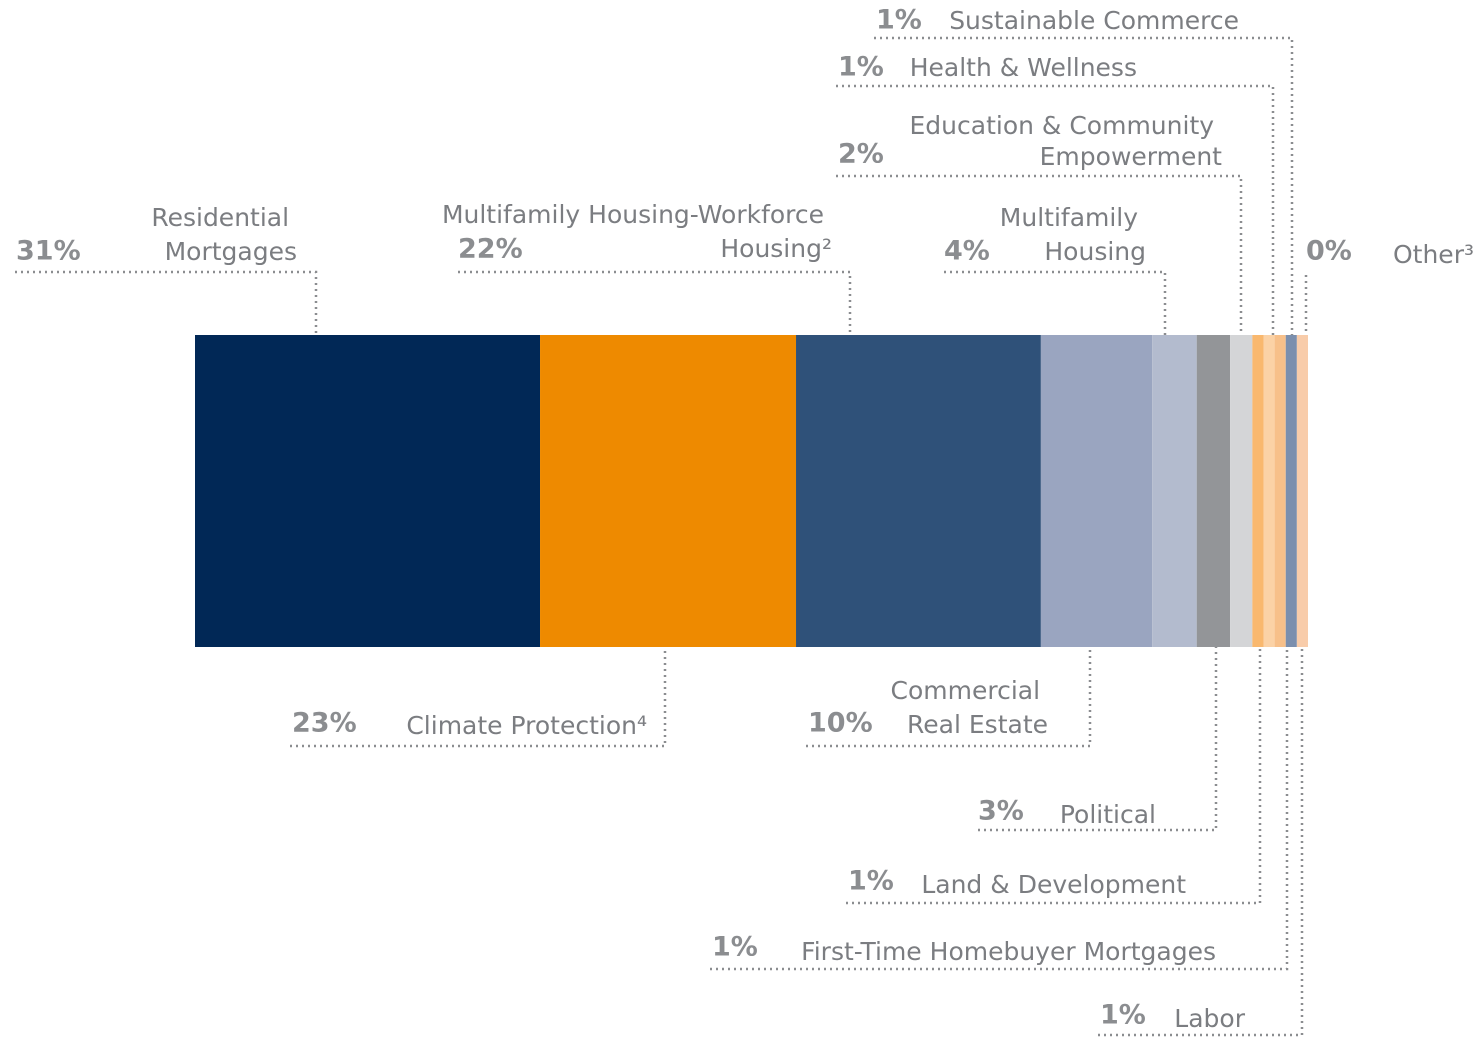  I want to click on series-label: Residential Mortgages, so click(224, 234).